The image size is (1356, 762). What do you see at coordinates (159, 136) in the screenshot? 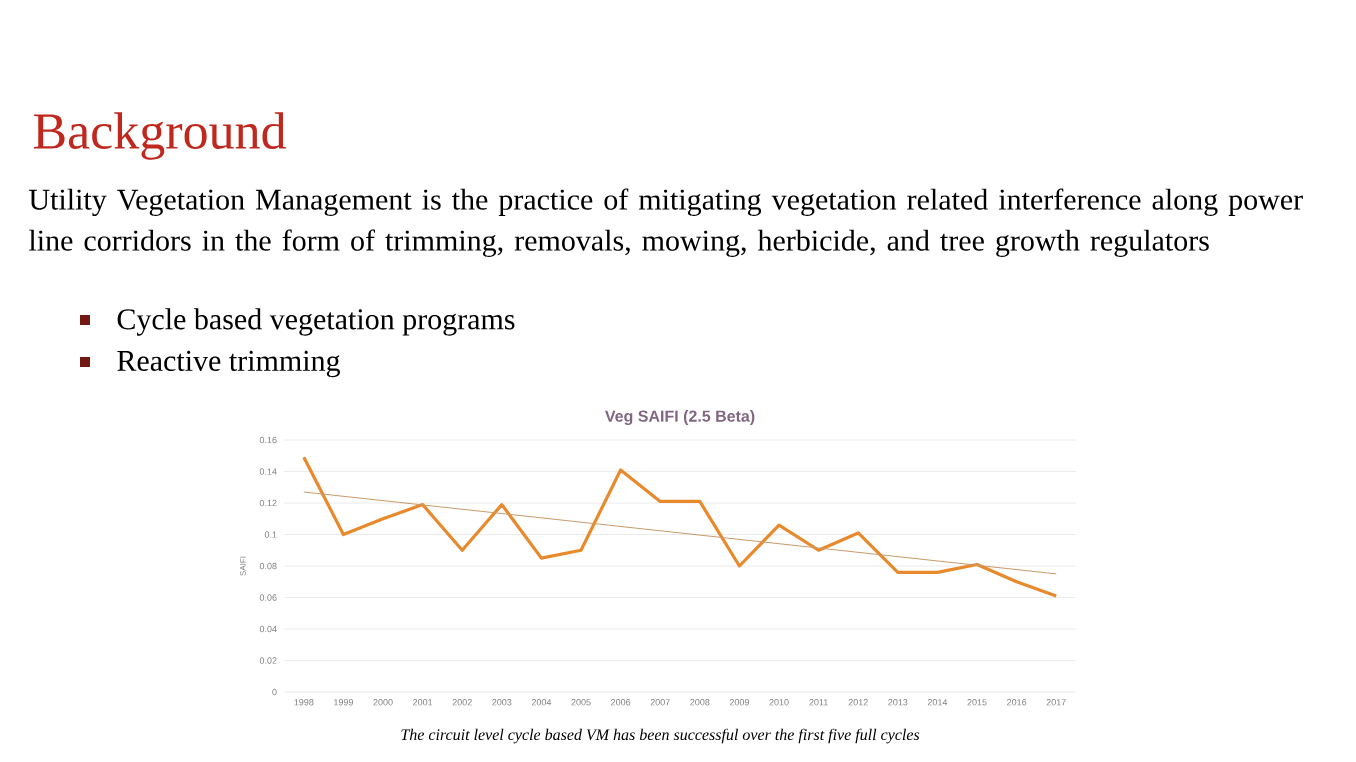
I see `text: Background` at bounding box center [159, 136].